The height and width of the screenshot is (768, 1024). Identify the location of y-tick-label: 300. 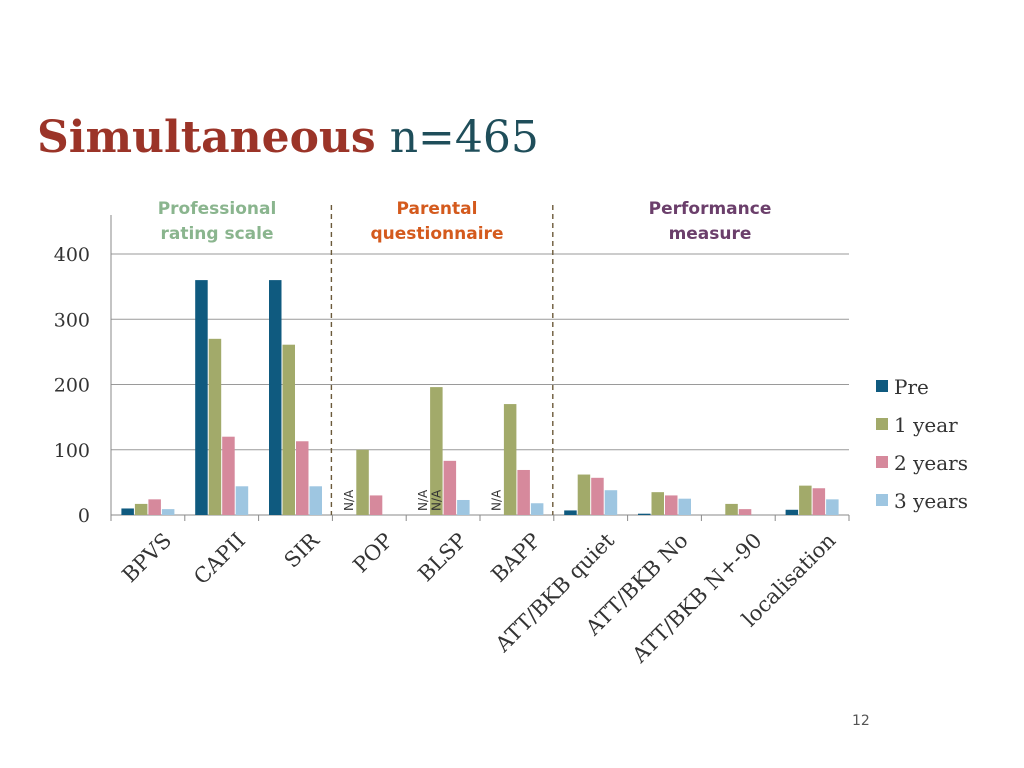
(72, 320).